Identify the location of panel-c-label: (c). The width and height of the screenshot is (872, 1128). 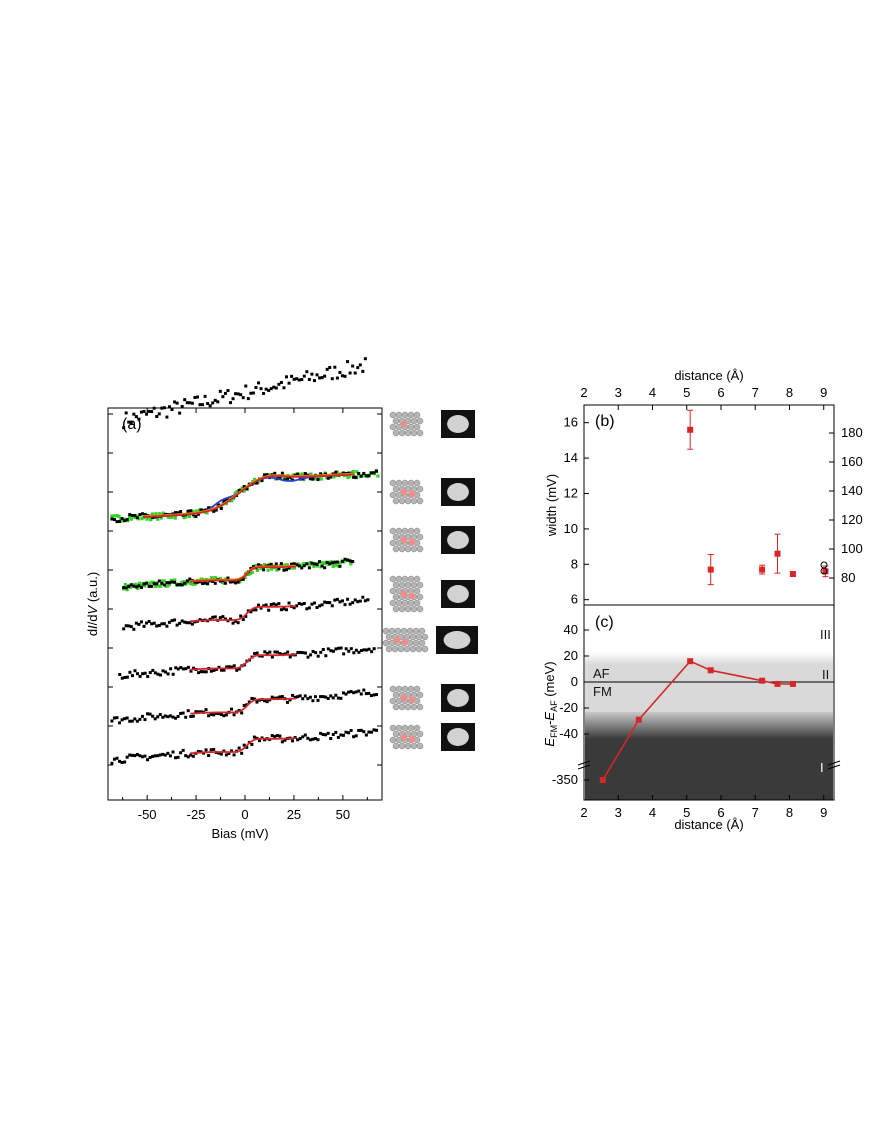
(604, 622).